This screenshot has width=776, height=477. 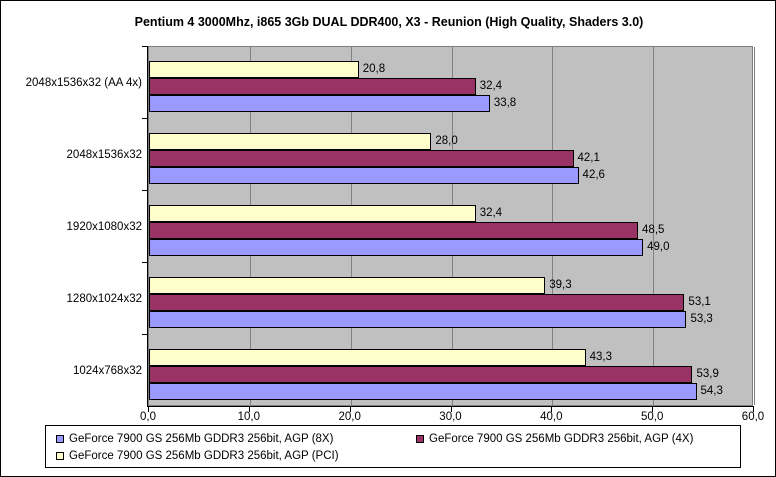 What do you see at coordinates (652, 417) in the screenshot?
I see `x-axis-tick-label: 50,0` at bounding box center [652, 417].